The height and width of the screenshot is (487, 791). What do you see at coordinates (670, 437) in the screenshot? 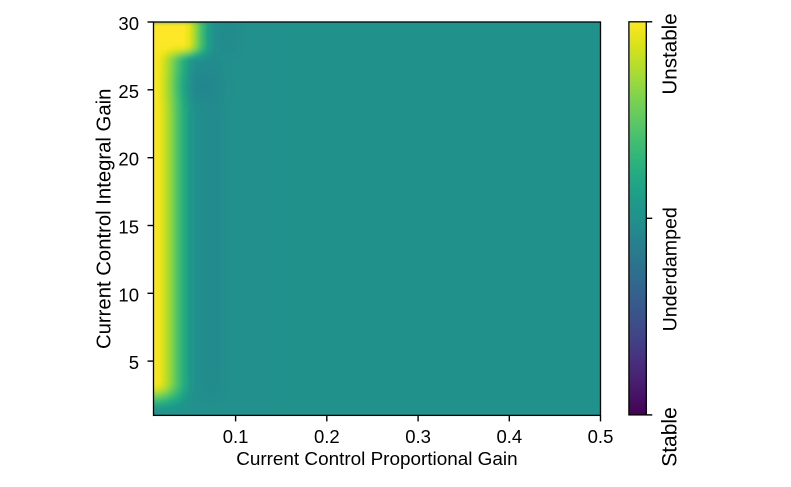
I see `svg-text: Stable` at bounding box center [670, 437].